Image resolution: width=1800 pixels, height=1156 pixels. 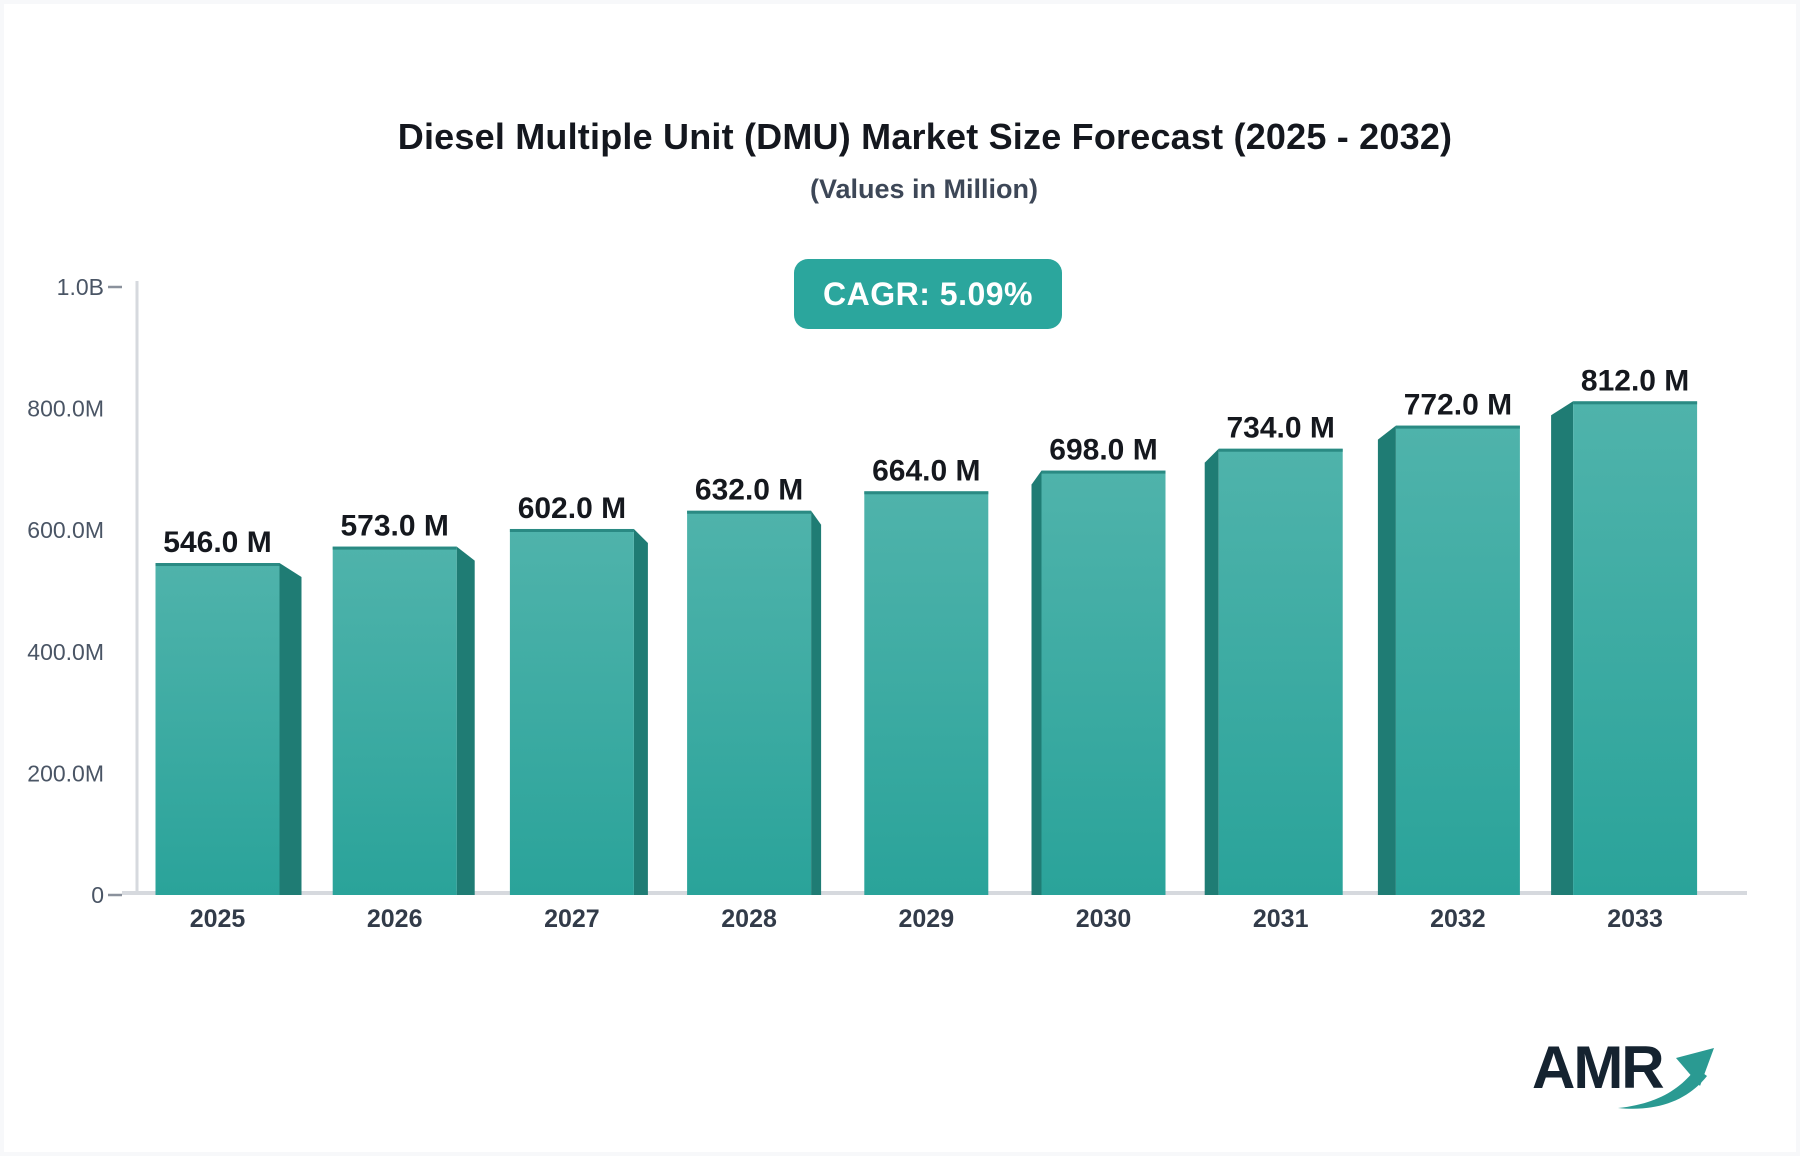 I want to click on x-tick-label: 2031, so click(x=1281, y=919).